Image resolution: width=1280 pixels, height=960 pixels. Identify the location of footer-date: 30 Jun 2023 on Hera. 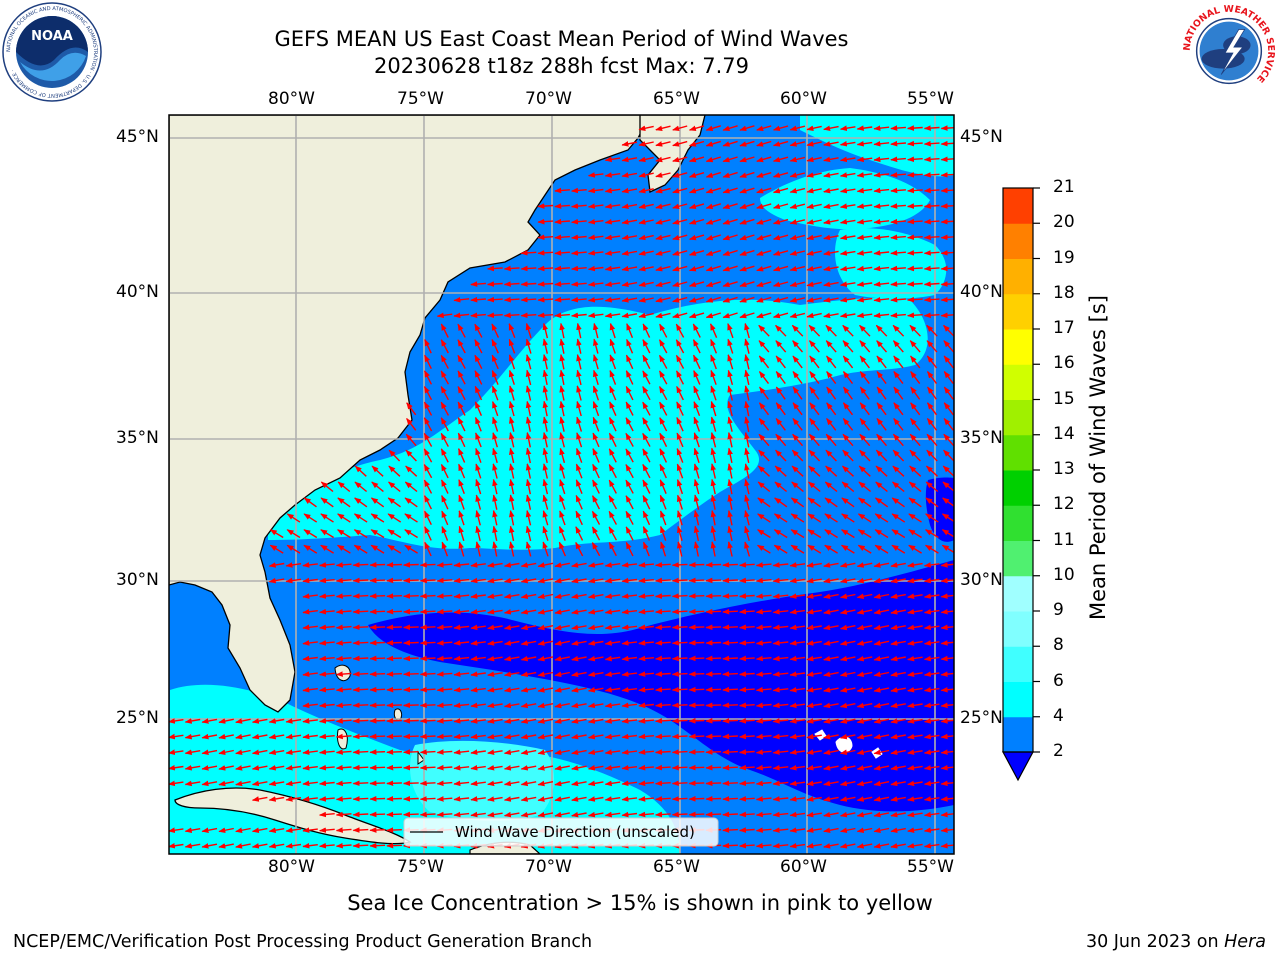
(1176, 942).